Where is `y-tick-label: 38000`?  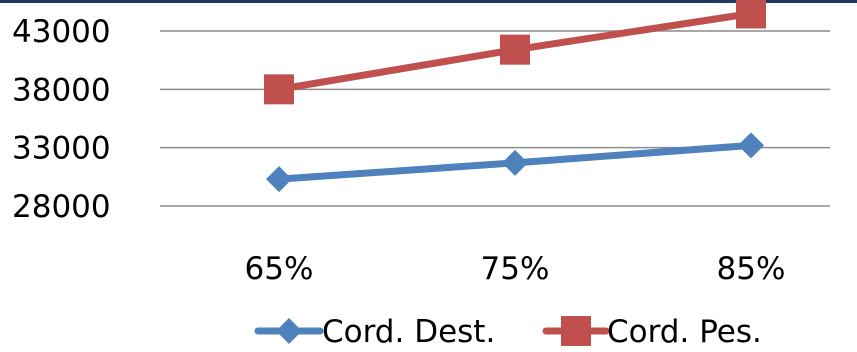 y-tick-label: 38000 is located at coordinates (61, 90).